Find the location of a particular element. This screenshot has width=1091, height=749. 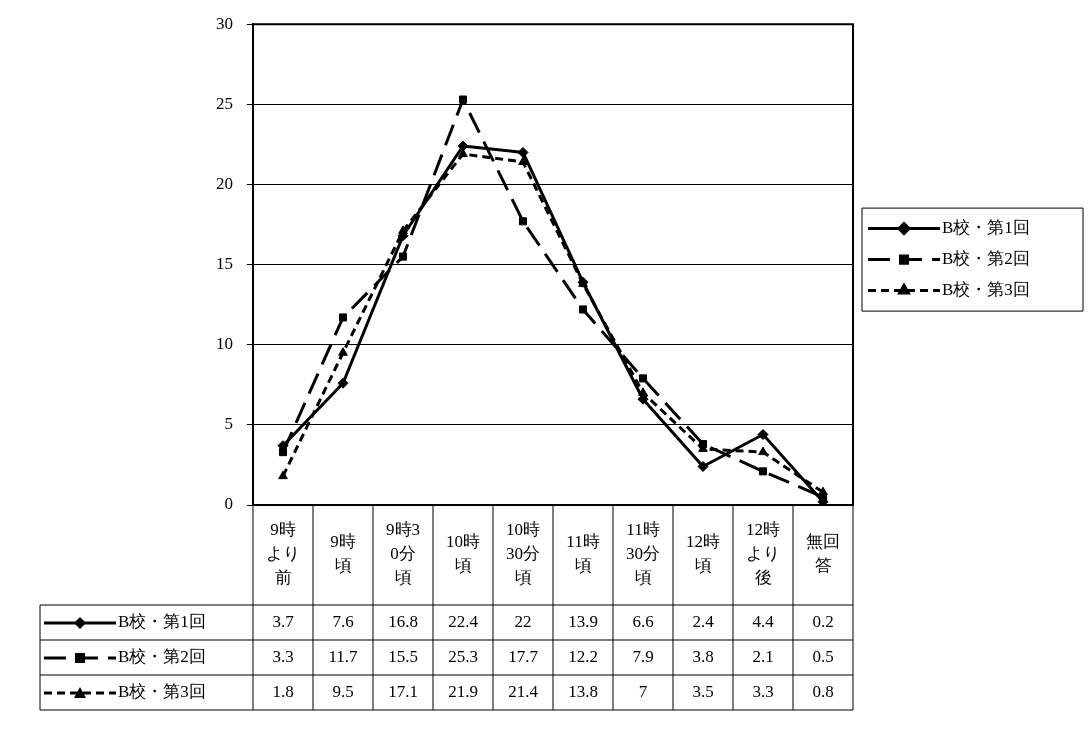

x-tick-label: 10時頃 is located at coordinates (463, 554).